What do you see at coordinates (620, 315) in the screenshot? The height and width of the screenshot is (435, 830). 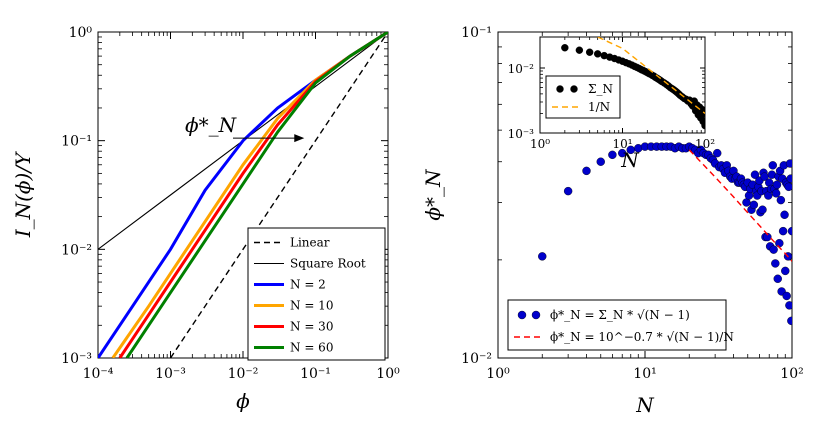 I see `legend-label: ϕ*_N = Σ_N * √(N − 1)` at bounding box center [620, 315].